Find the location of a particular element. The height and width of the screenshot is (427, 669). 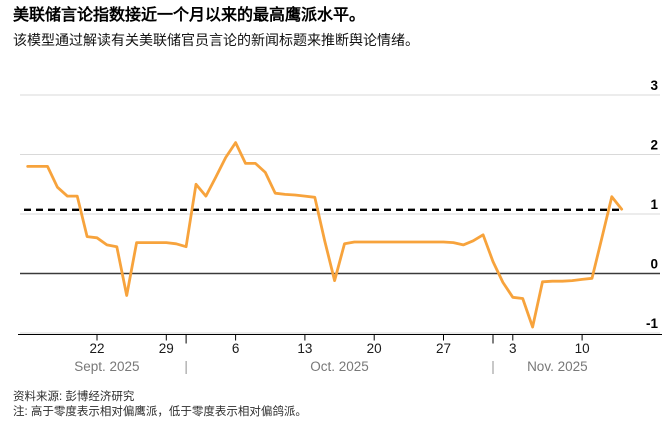

chart-footnotes: 资料来源: 彭博经济研究 注: 高于零度表示相对偏鹰派，低于零度表示相对偏鸽派。 is located at coordinates (336, 405).